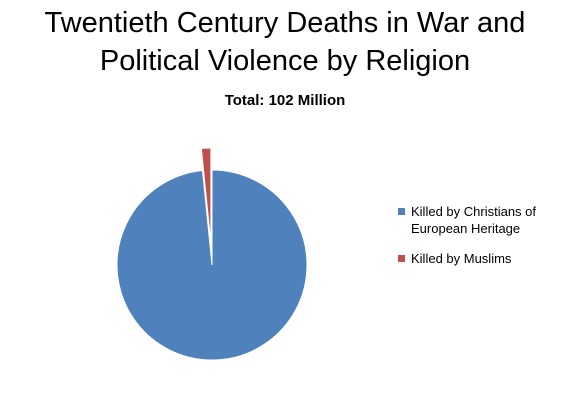 The image size is (570, 400). What do you see at coordinates (285, 100) in the screenshot?
I see `chart-subtitle: Total: 102 Million` at bounding box center [285, 100].